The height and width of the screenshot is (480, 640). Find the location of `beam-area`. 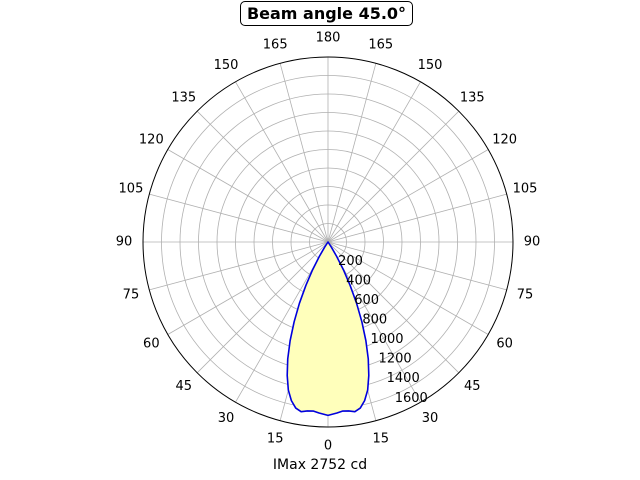

beam-area is located at coordinates (328, 329).